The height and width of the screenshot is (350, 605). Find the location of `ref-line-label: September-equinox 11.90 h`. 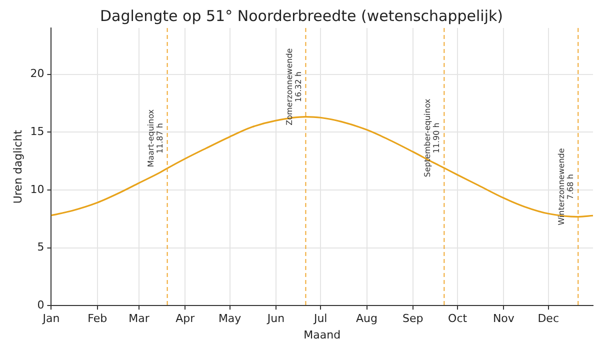

ref-line-label: September-equinox 11.90 h is located at coordinates (432, 138).